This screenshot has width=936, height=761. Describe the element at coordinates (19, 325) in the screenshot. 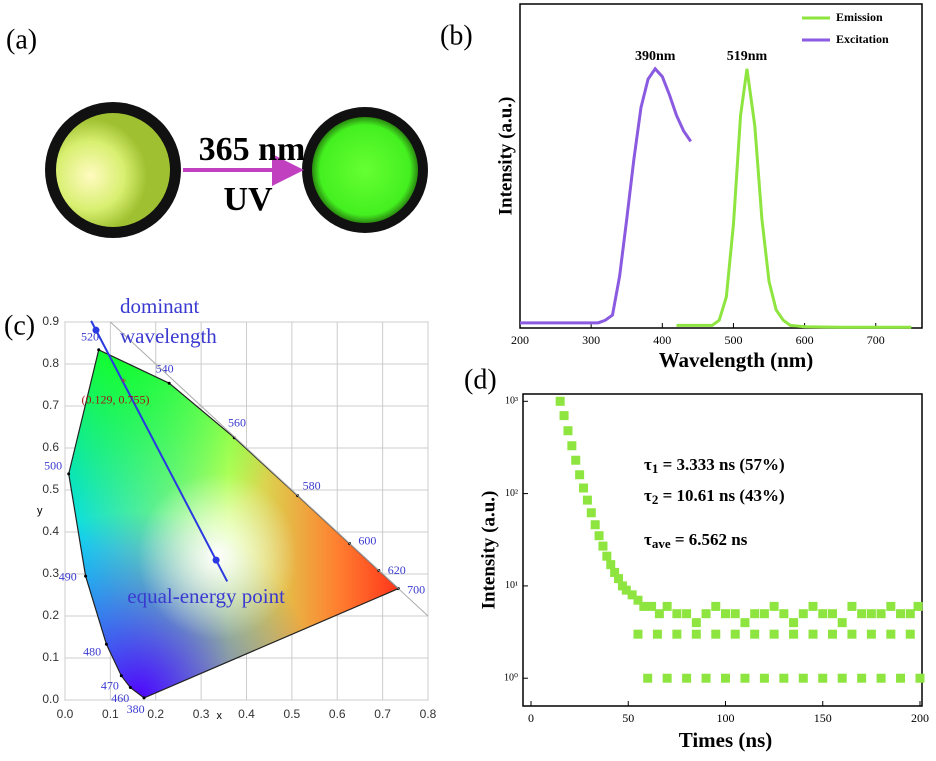

I see `panel-label: (c)` at that location.